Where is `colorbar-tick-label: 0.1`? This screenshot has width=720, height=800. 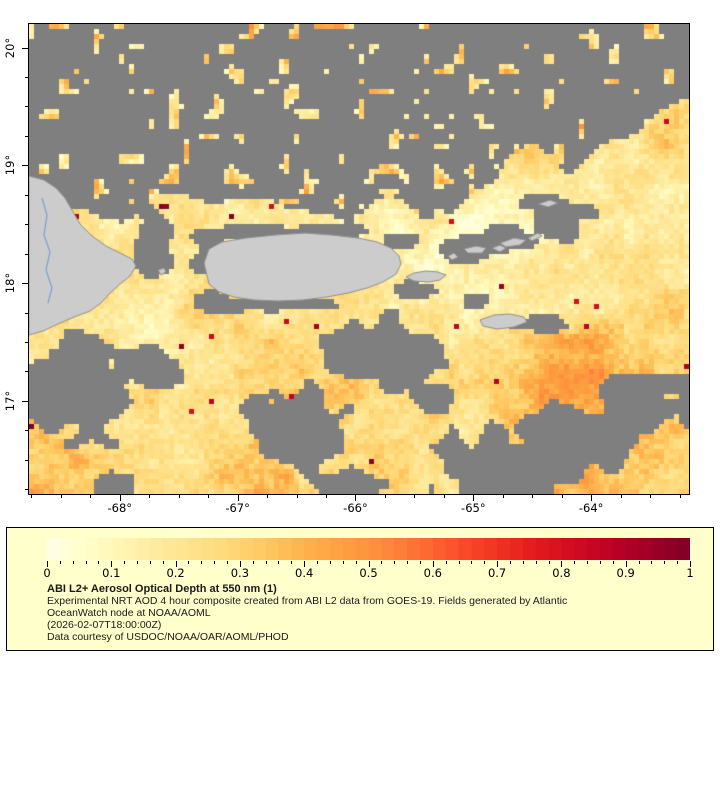
colorbar-tick-label: 0.1 is located at coordinates (111, 573).